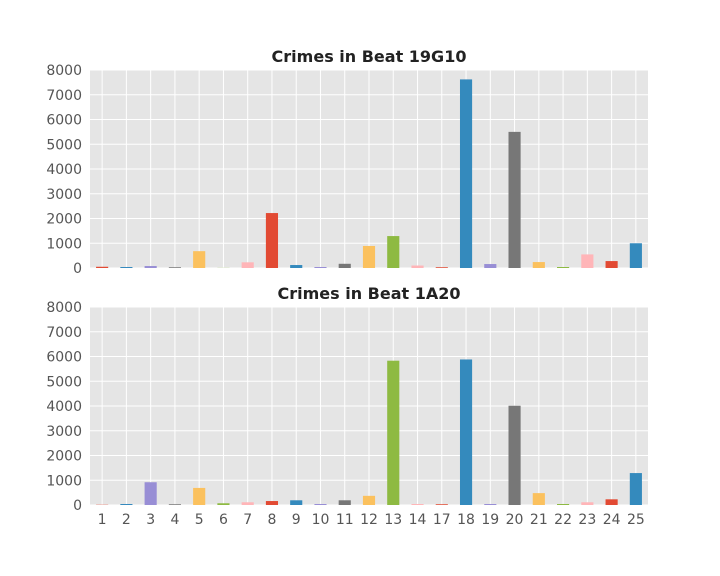 The width and height of the screenshot is (720, 576). What do you see at coordinates (418, 520) in the screenshot?
I see `x-tick-label: 14` at bounding box center [418, 520].